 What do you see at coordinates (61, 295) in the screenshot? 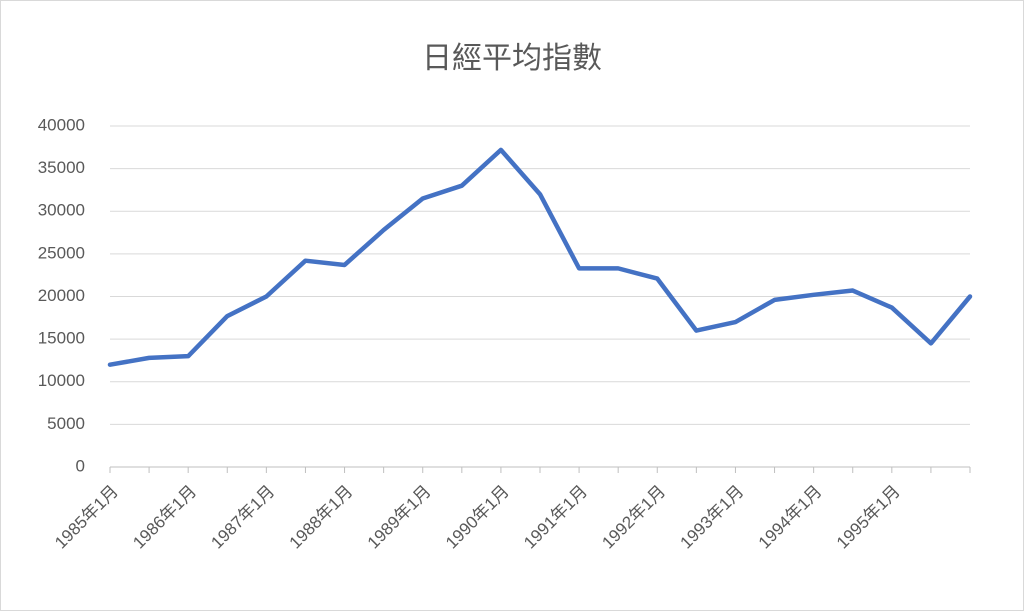
I see `y-tick-label: 20000` at bounding box center [61, 295].